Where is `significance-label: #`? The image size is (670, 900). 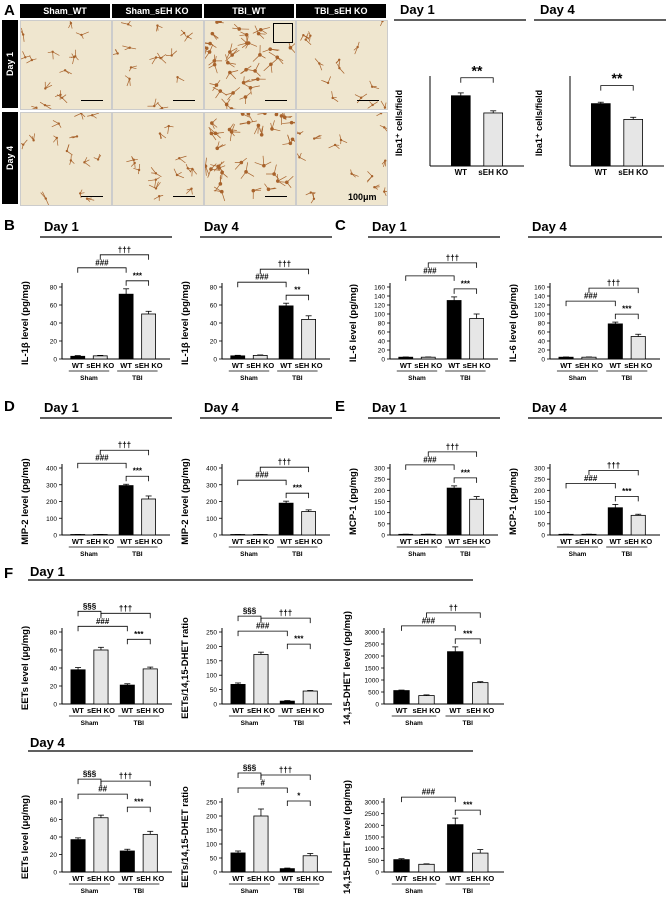 significance-label: # is located at coordinates (262, 783).